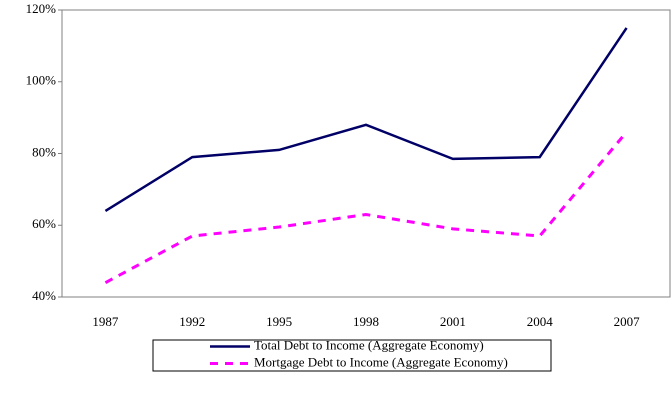 This screenshot has width=671, height=402. I want to click on y-tick-label: 120%, so click(41, 8).